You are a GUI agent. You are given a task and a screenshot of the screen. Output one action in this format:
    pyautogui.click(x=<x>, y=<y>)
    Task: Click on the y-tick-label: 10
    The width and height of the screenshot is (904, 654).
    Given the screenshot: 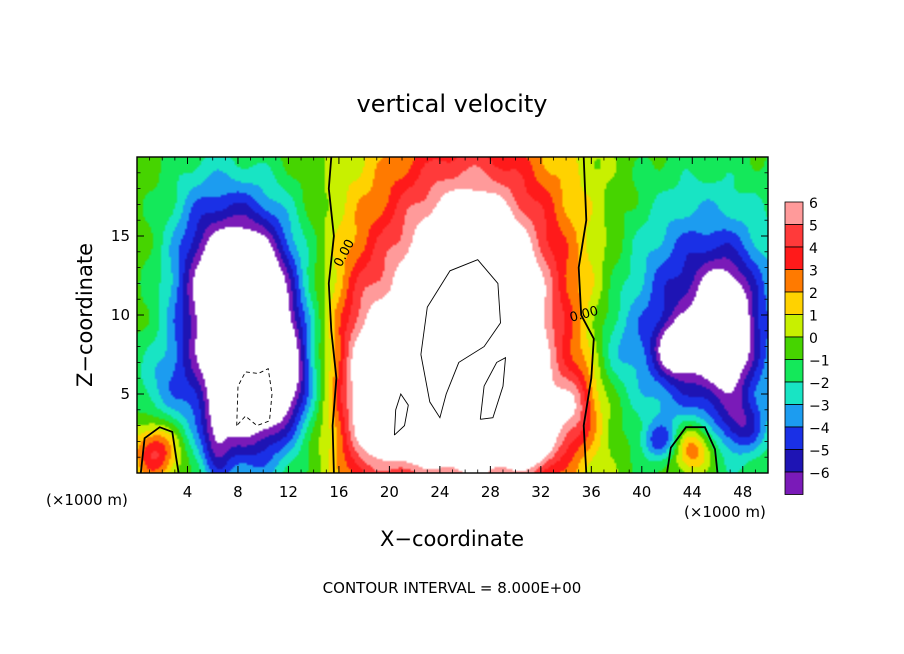 What is the action you would take?
    pyautogui.click(x=120, y=315)
    